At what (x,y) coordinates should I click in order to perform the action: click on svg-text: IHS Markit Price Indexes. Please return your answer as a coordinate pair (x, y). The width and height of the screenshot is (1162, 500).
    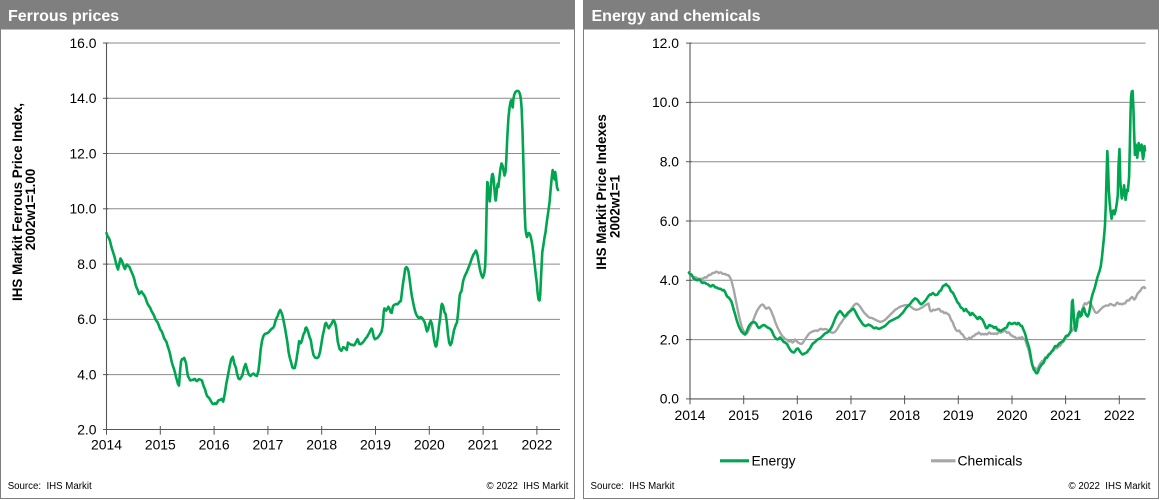
    Looking at the image, I should click on (601, 192).